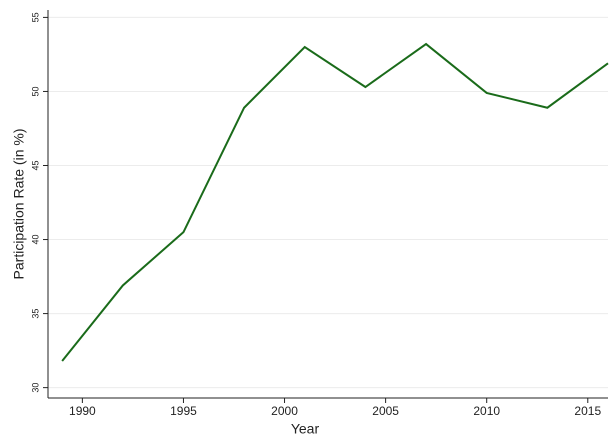 The image size is (610, 439). I want to click on y-tick-label: 50, so click(35, 91).